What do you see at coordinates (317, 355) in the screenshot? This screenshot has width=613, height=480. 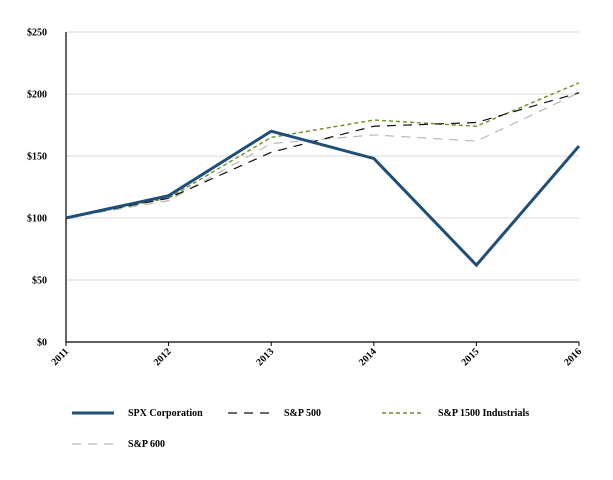 I see `x-axis-ticks: 2011 2012 2013 2014 2015 2016` at bounding box center [317, 355].